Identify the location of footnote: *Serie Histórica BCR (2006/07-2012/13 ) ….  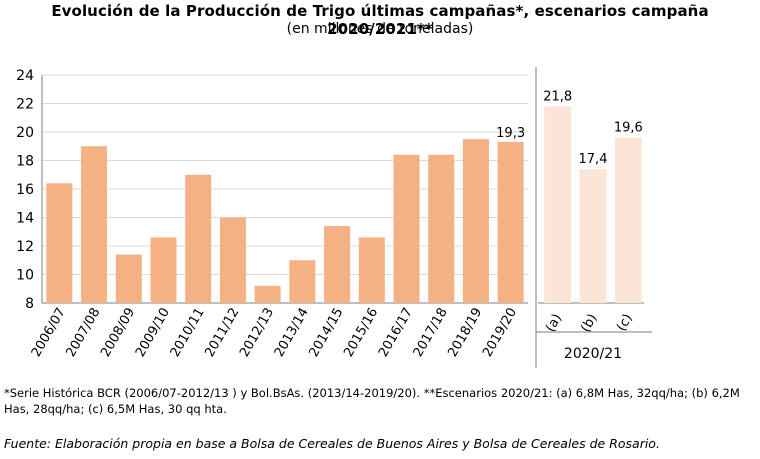
(372, 401).